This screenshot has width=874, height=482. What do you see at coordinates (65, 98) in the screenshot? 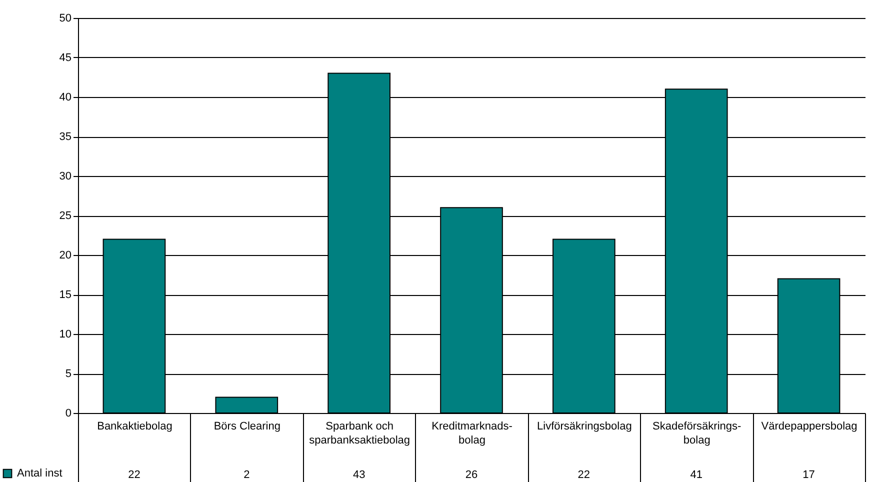
I see `y-tick-label: 40` at bounding box center [65, 98].